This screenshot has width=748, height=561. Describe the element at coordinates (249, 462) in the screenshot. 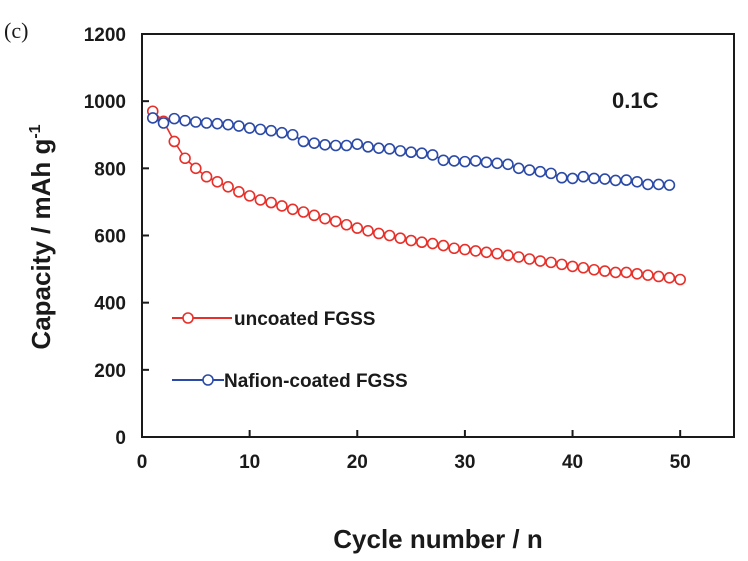

I see `x-tick-label: 10` at that location.